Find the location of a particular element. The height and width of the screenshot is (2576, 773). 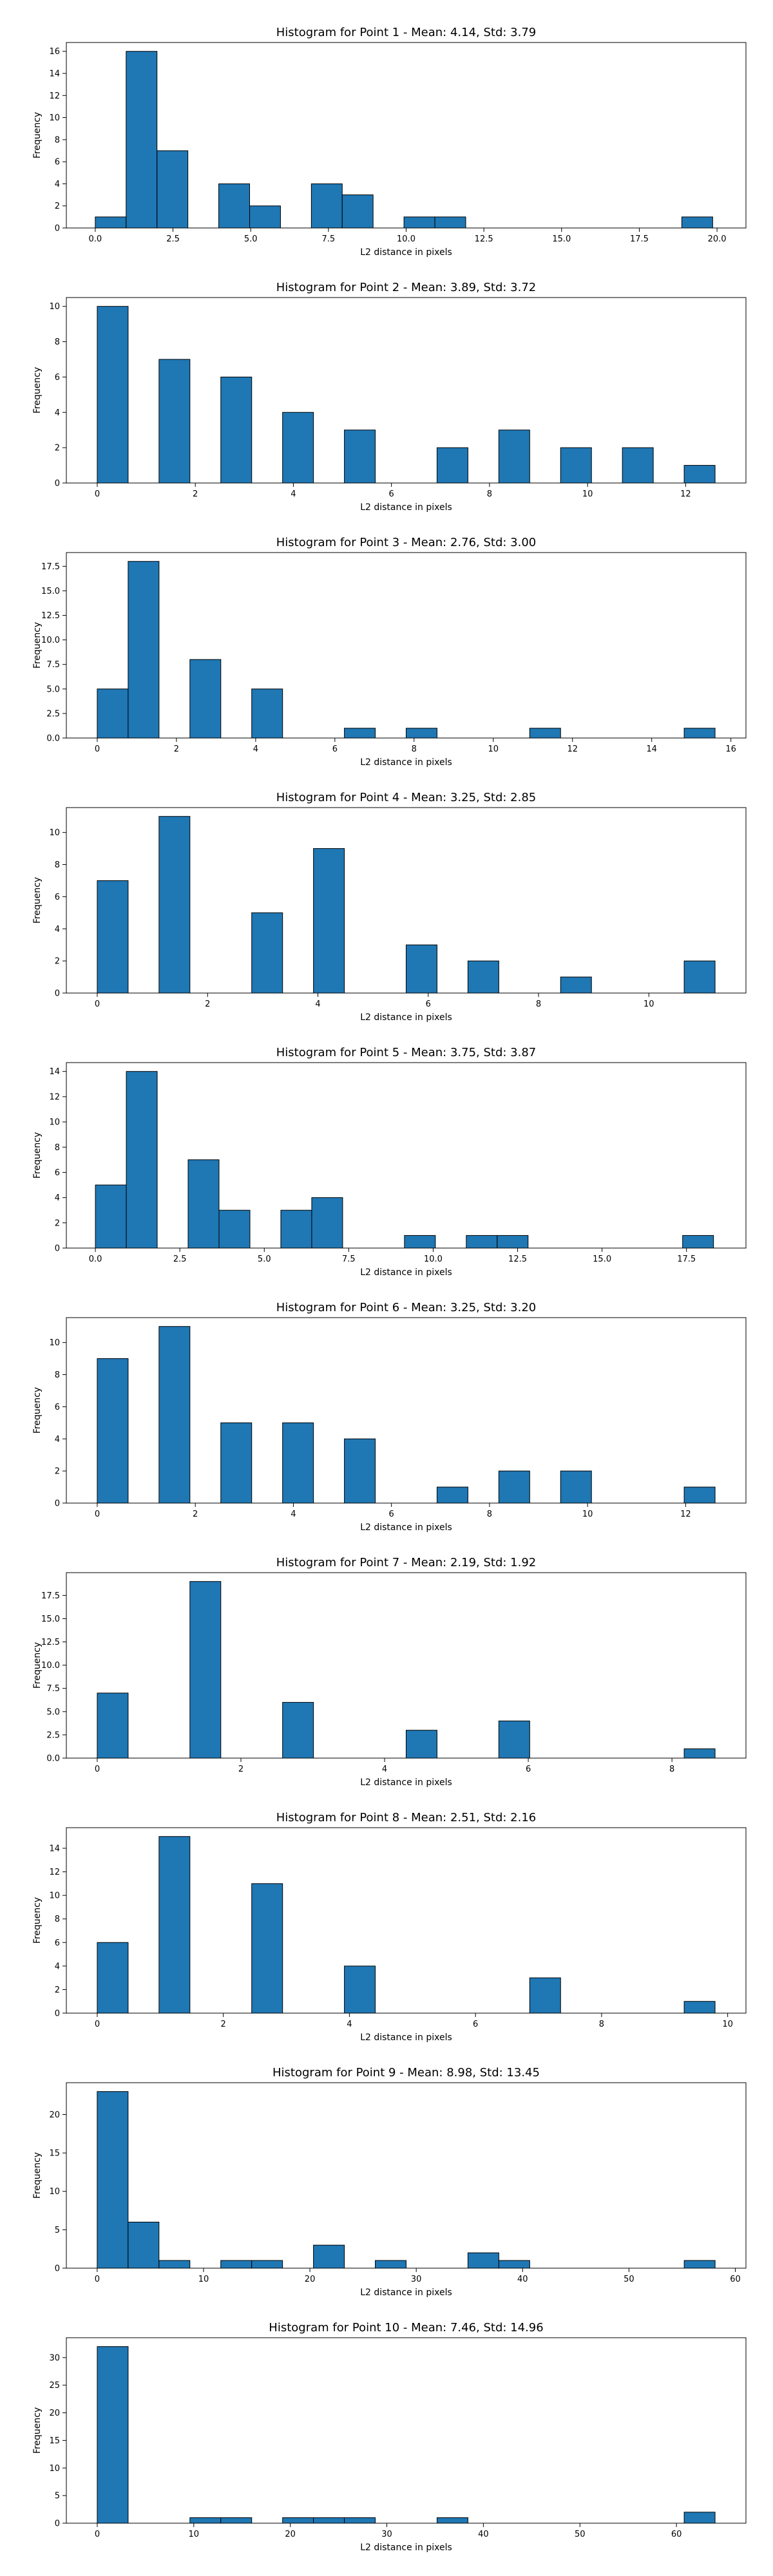

x-tick-label: 0.0 is located at coordinates (95, 1259).